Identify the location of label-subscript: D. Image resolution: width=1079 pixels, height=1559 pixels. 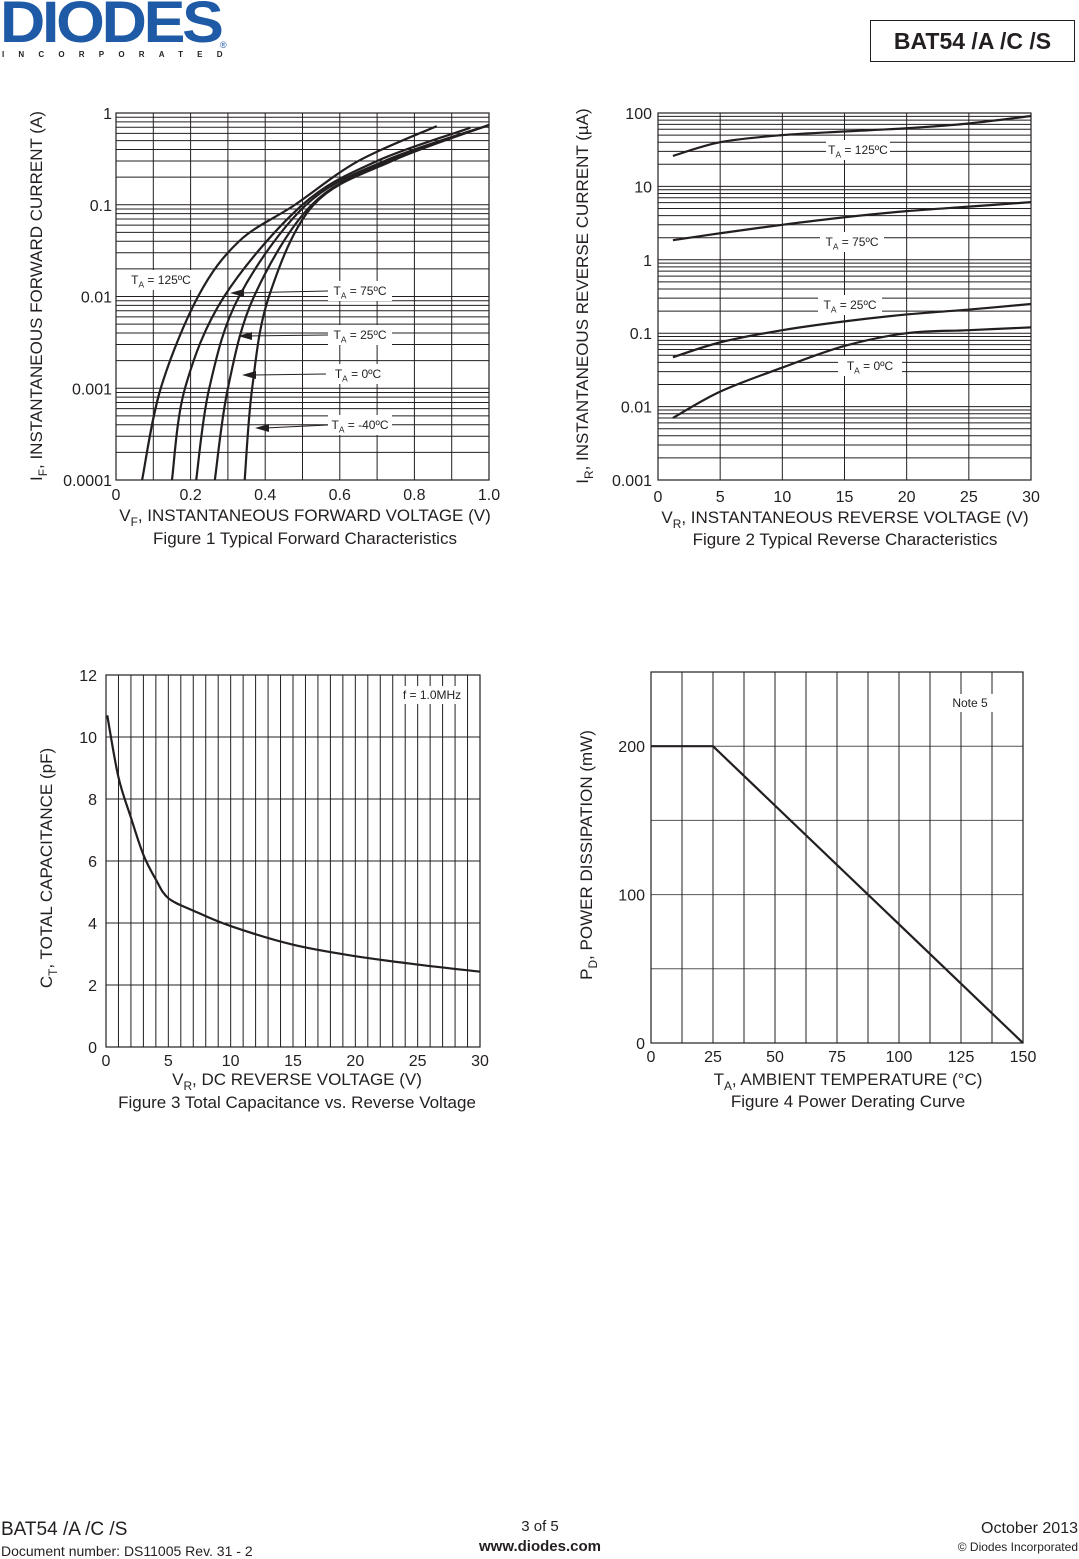
(593, 964).